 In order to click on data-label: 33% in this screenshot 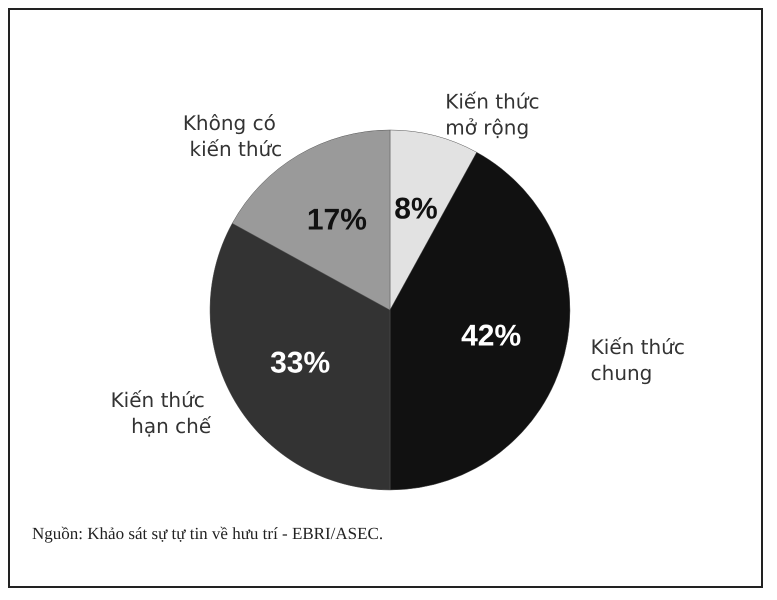, I will do `click(300, 363)`.